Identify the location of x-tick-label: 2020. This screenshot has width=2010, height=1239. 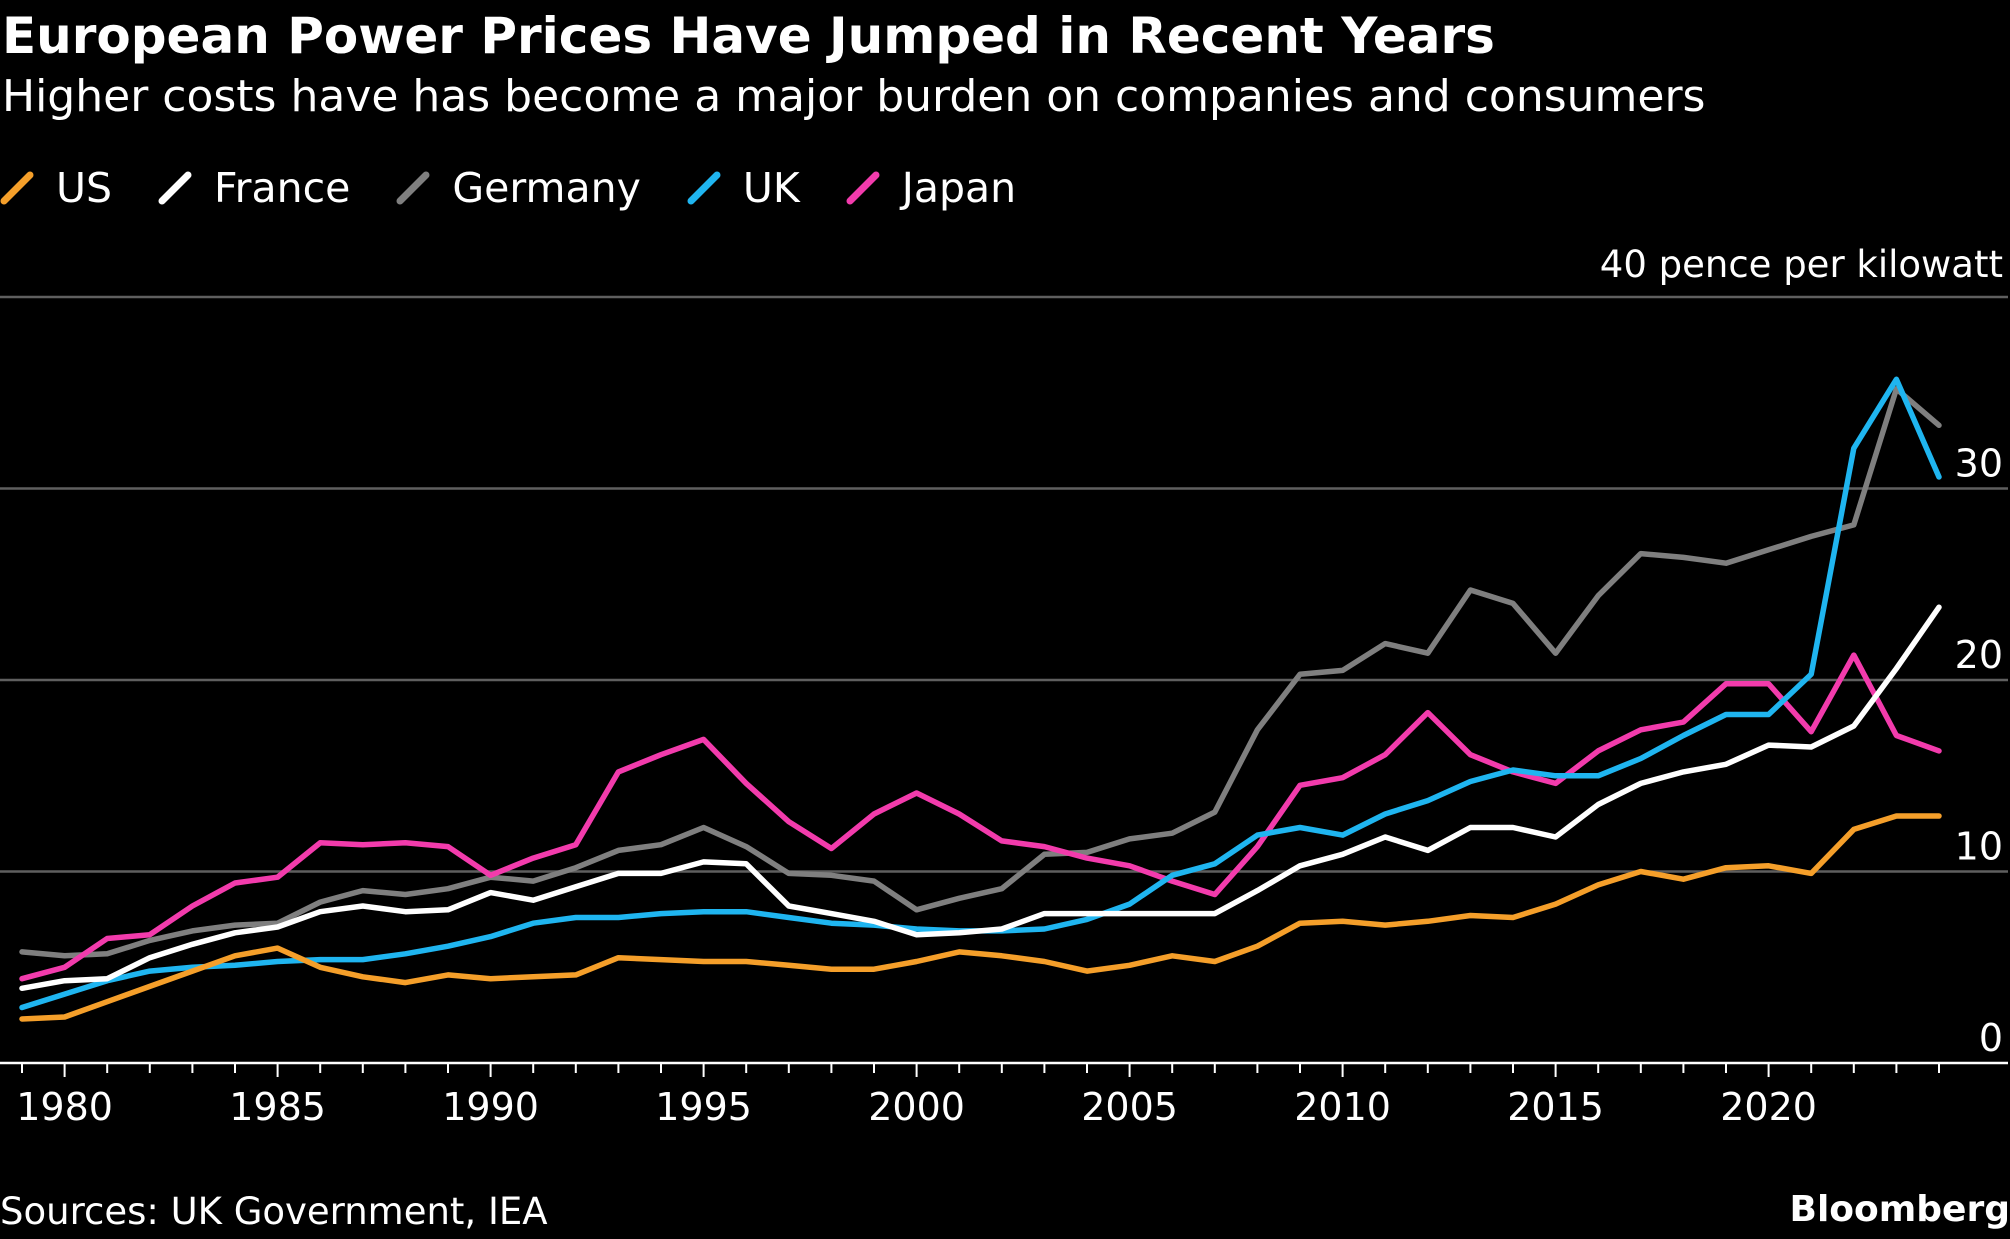
(1768, 1107).